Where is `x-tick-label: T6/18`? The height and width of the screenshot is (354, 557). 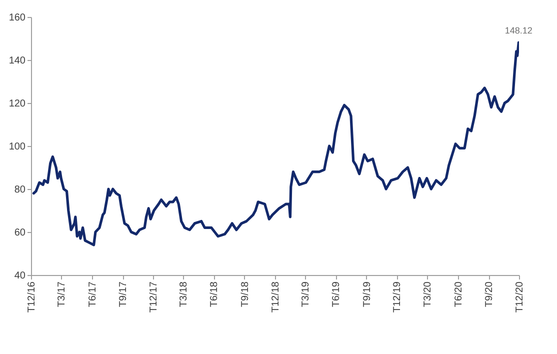
x-tick-label: T6/18 is located at coordinates (214, 294).